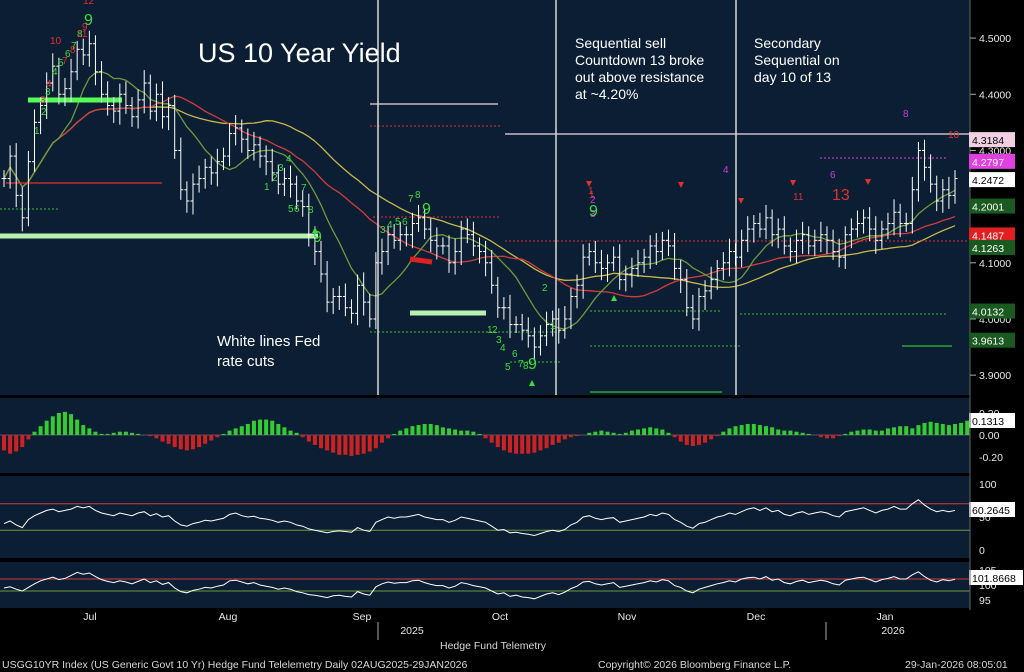 The image size is (1024, 672). I want to click on td-buy-arrow, so click(315, 230).